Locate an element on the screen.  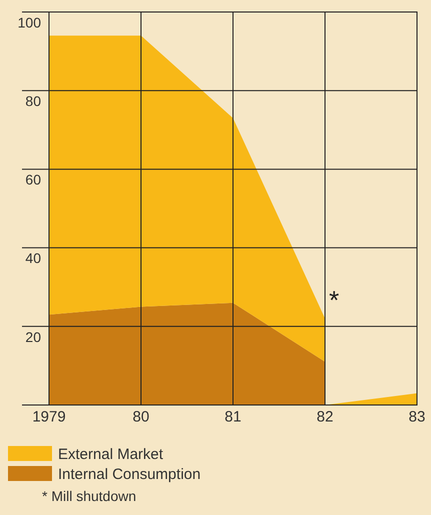
legend-label: External Market is located at coordinates (111, 454).